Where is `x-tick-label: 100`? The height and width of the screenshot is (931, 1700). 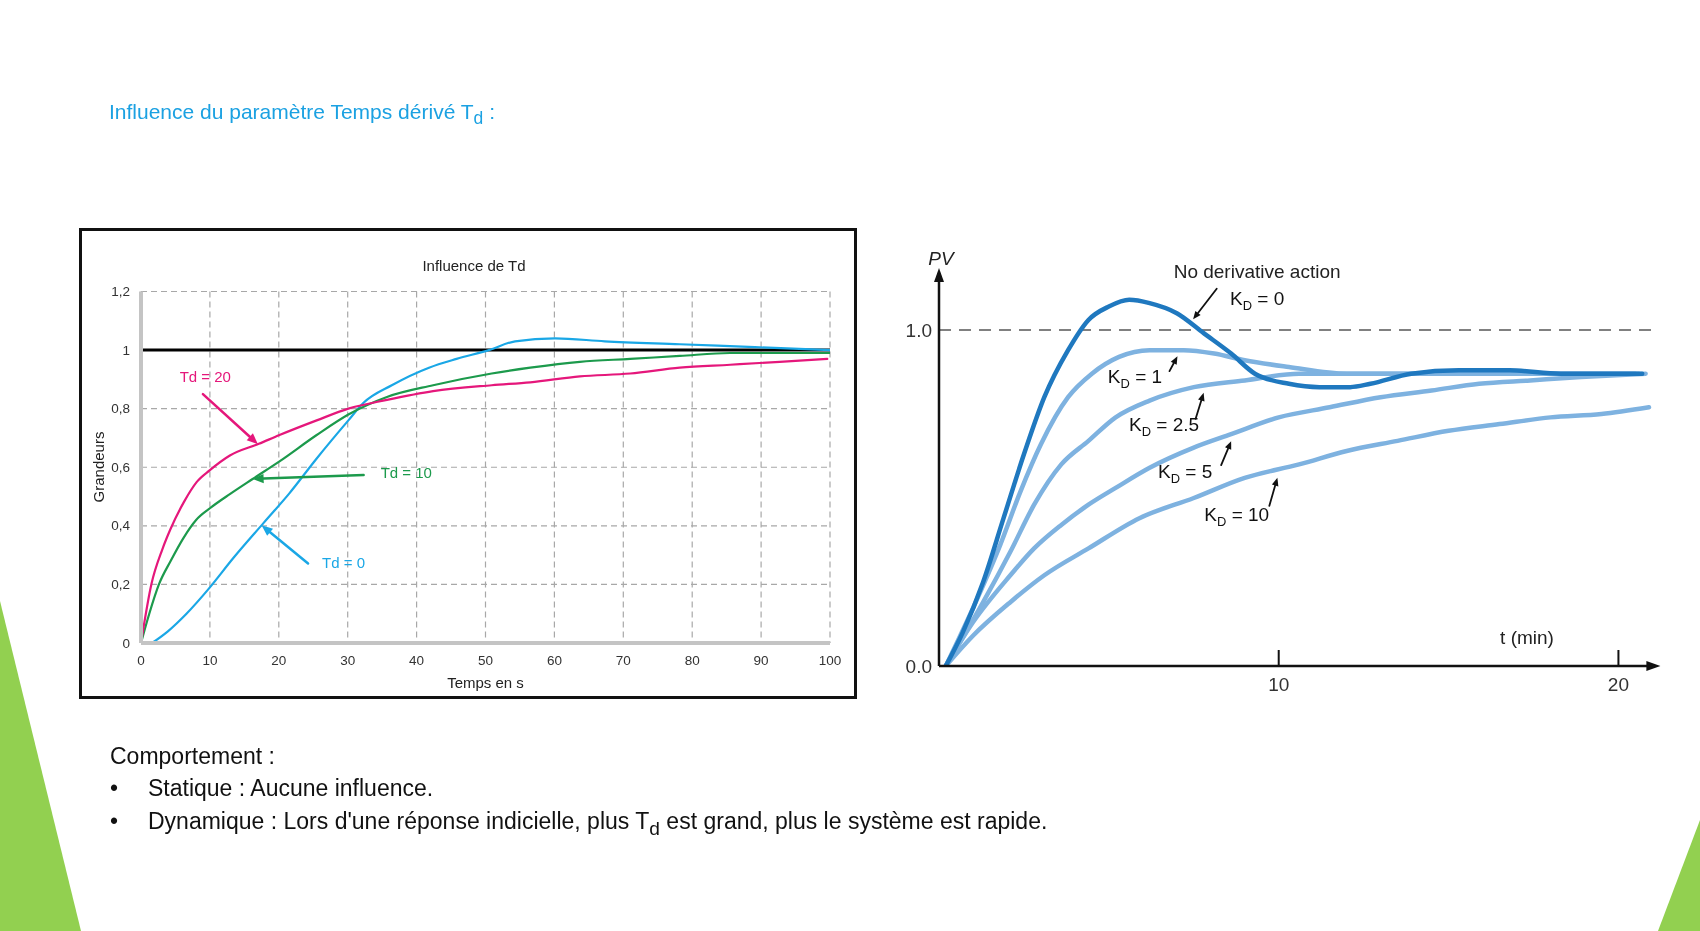 x-tick-label: 100 is located at coordinates (830, 660).